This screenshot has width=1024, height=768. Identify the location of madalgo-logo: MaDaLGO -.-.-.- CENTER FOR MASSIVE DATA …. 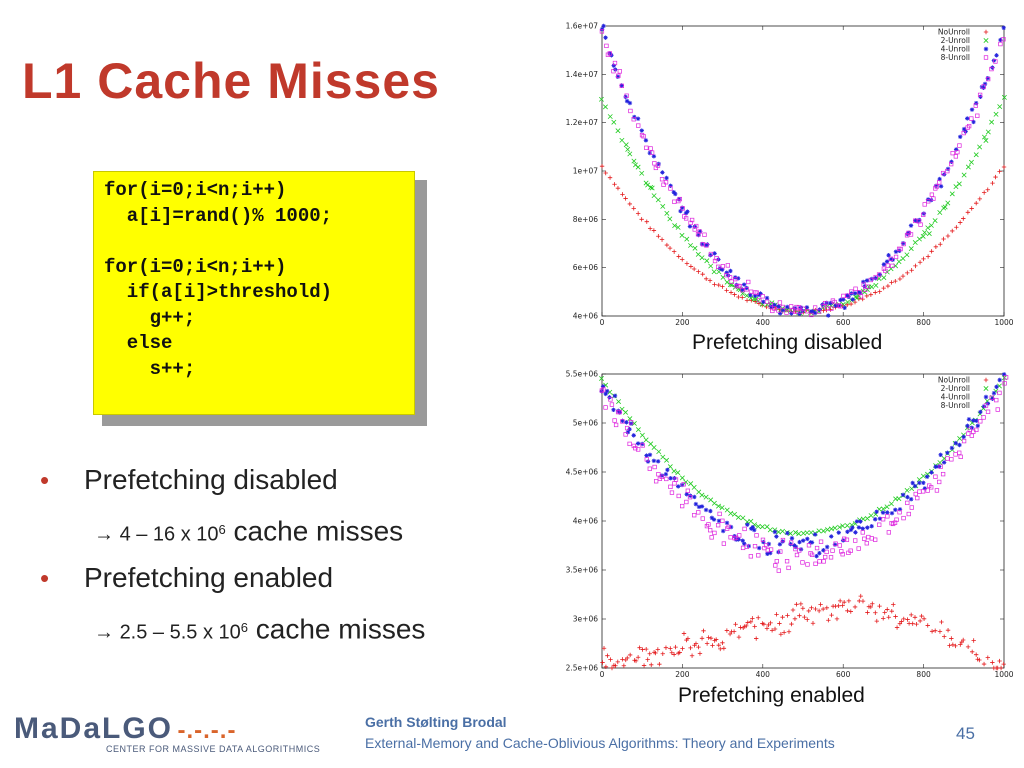
(167, 733).